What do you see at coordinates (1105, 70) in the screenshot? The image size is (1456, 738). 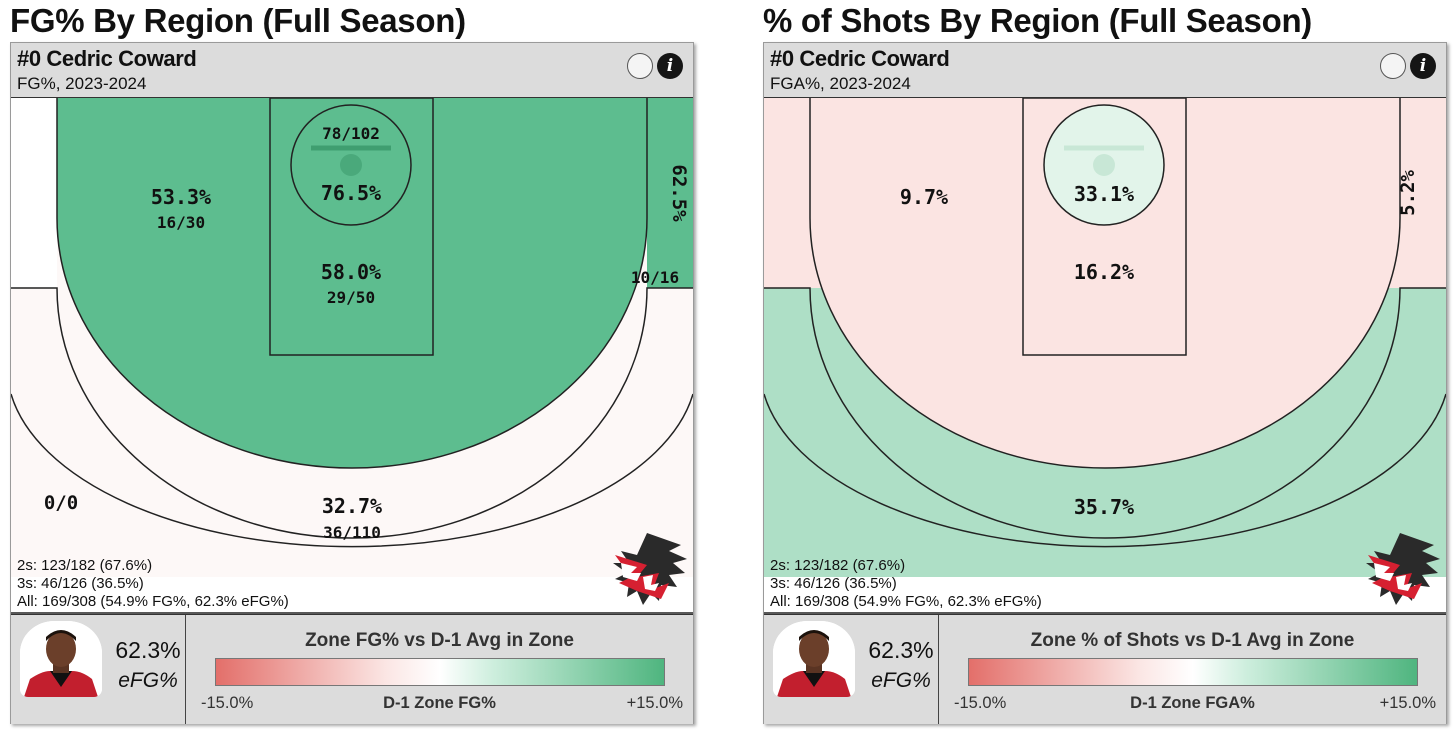 I see `card-header: #0 Cedric Coward FGA%, 2023-2024 i` at bounding box center [1105, 70].